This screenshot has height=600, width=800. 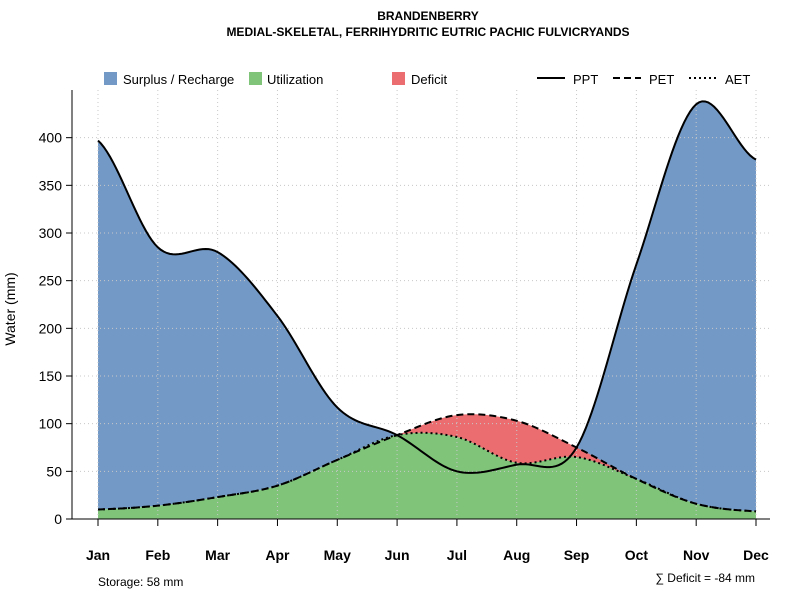 What do you see at coordinates (51, 424) in the screenshot?
I see `y-tick-label: 100` at bounding box center [51, 424].